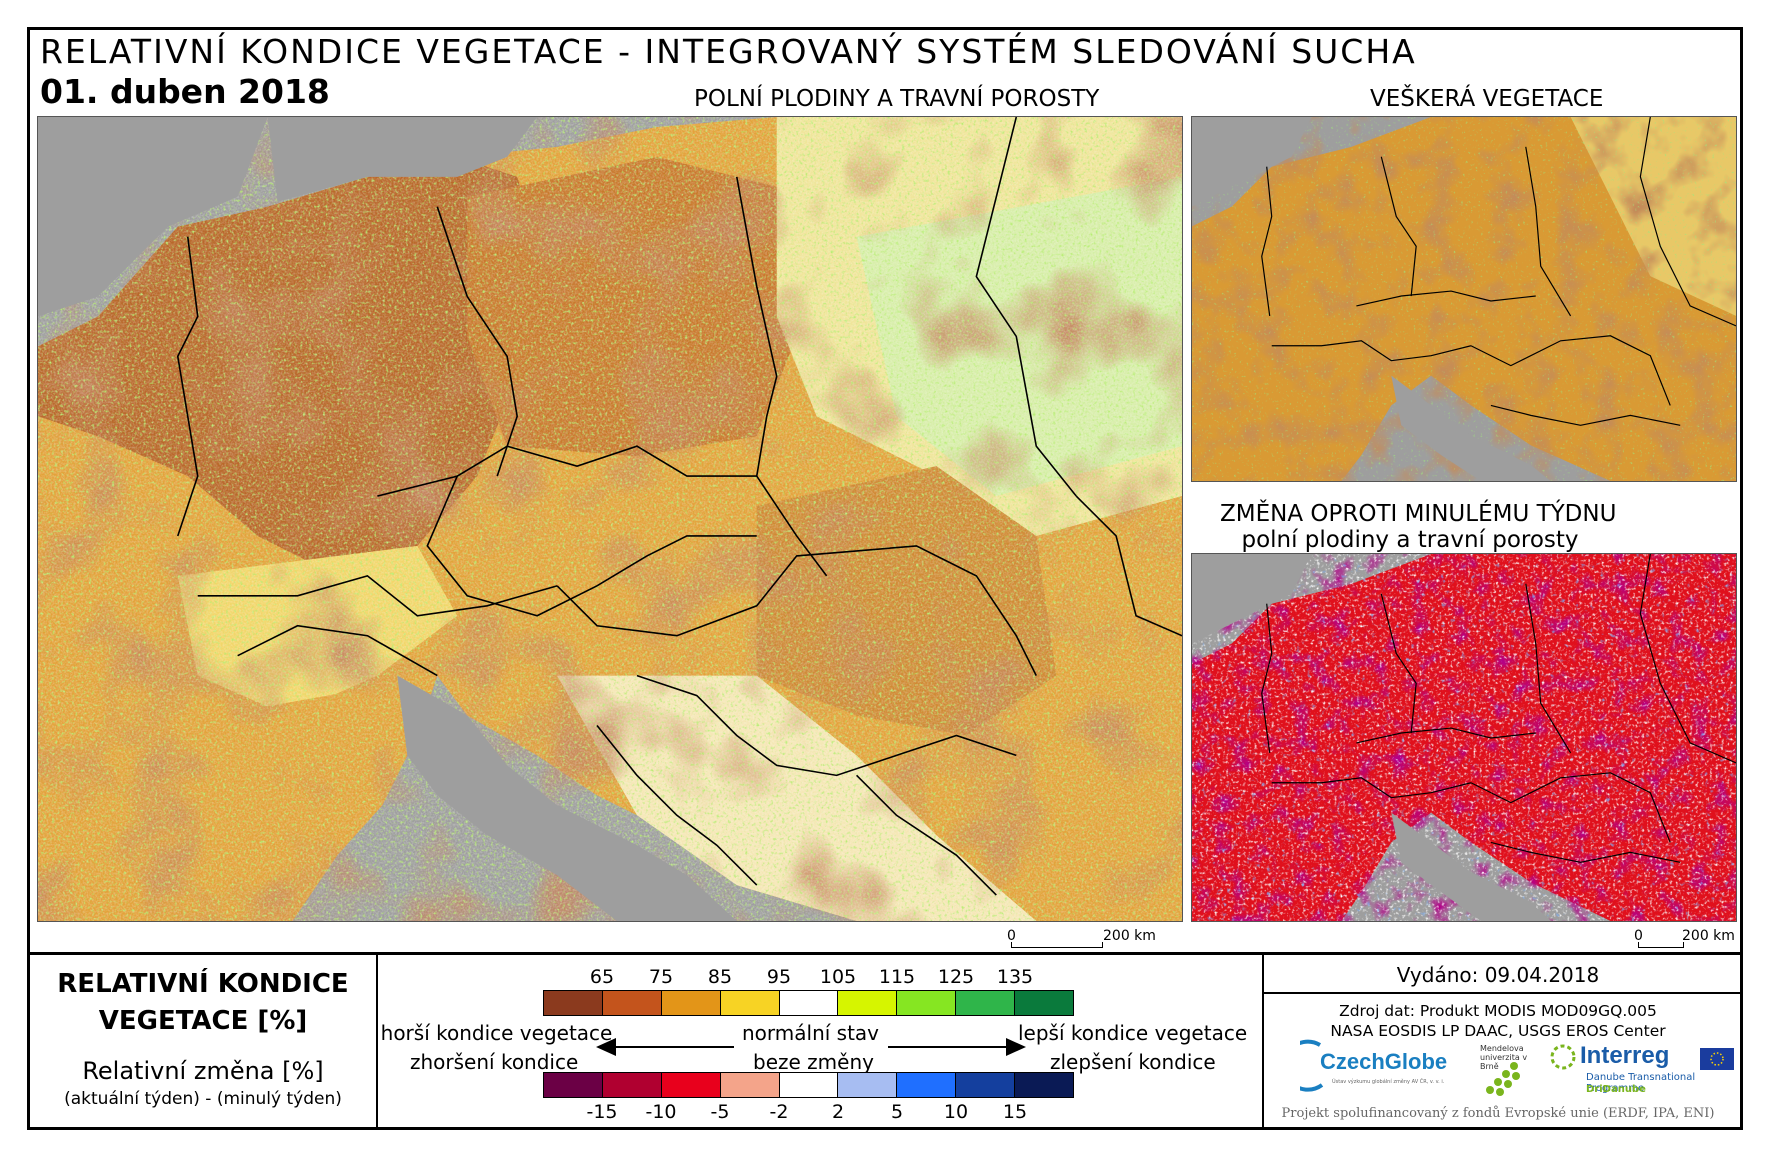 The width and height of the screenshot is (1772, 1156). Describe the element at coordinates (808, 977) in the screenshot. I see `condition-ticks: 65 75 85 95 105 115 125 135` at that location.